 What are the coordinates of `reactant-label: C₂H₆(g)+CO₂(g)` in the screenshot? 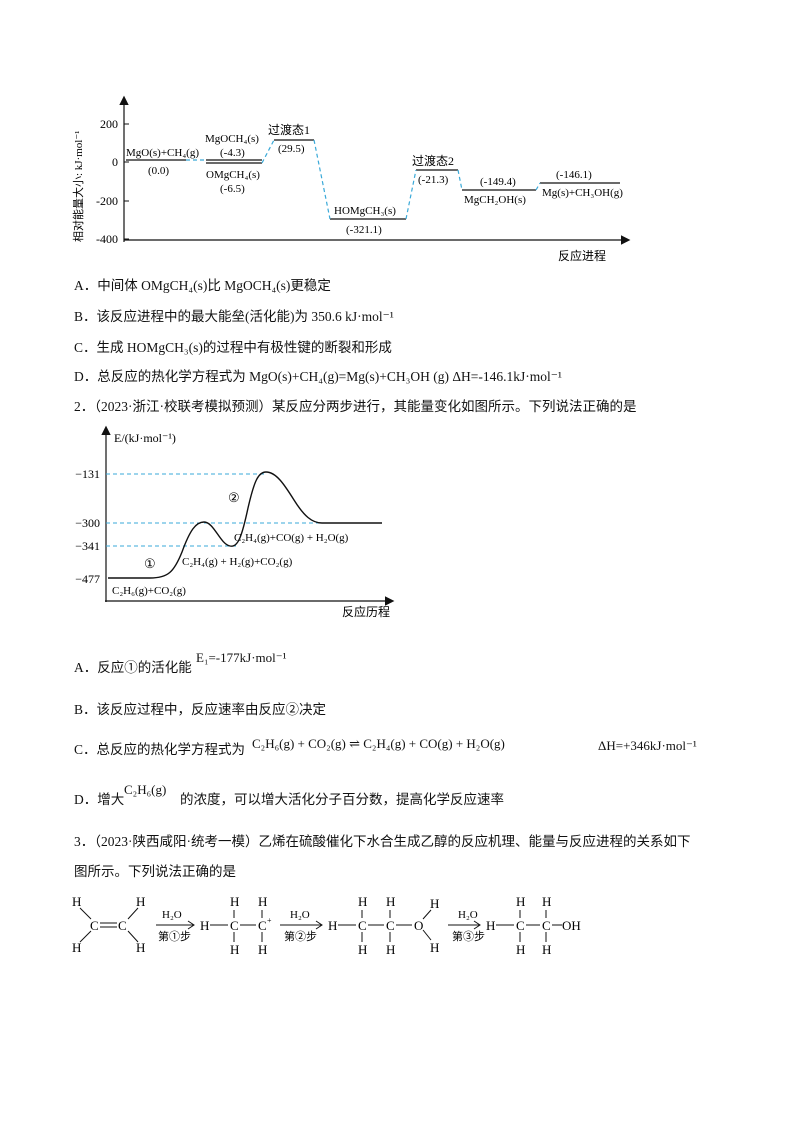 It's located at (149, 591).